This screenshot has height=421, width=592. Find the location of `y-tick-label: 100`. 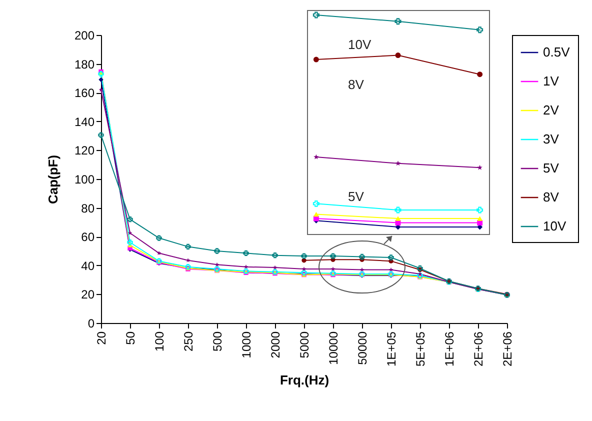

y-tick-label: 100 is located at coordinates (84, 179).